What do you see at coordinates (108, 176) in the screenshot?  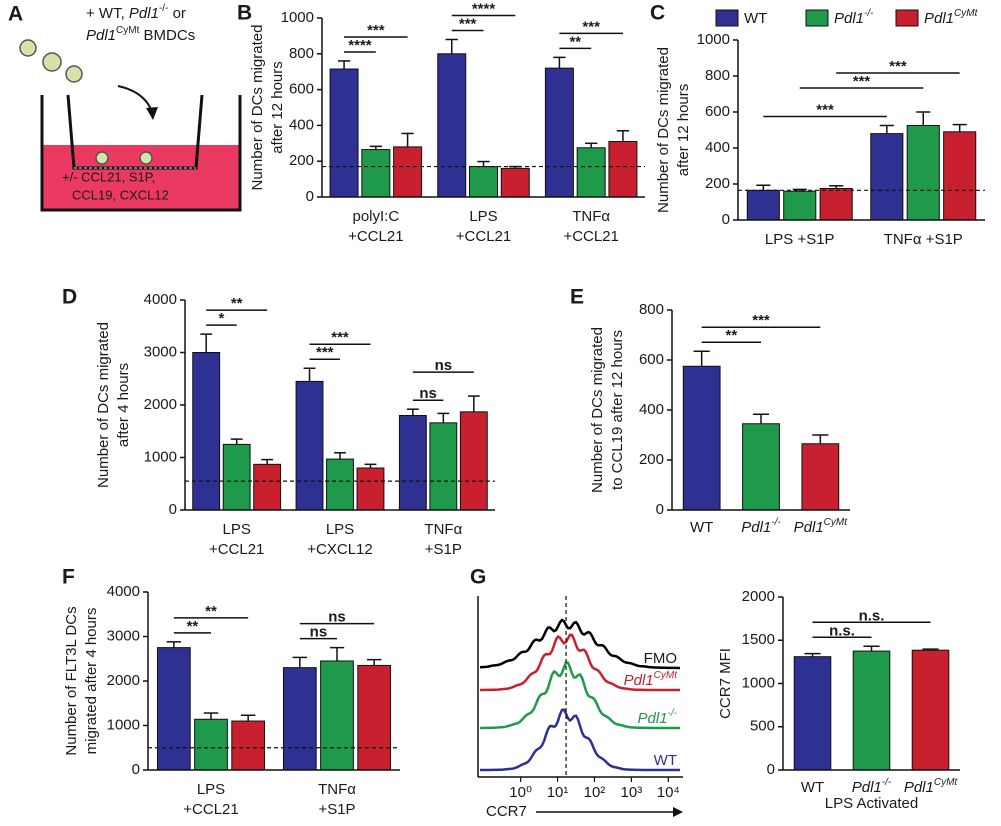 I see `diagram-text: +/- CCL21, S1P,` at bounding box center [108, 176].